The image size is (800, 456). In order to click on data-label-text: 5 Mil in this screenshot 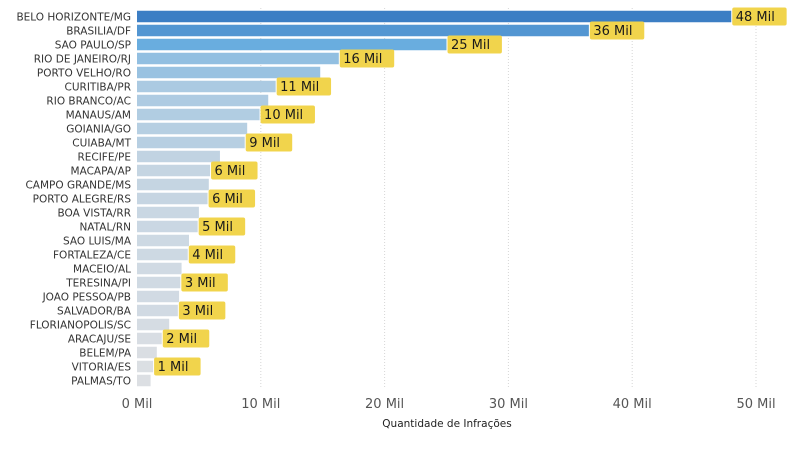, I will do `click(217, 227)`.